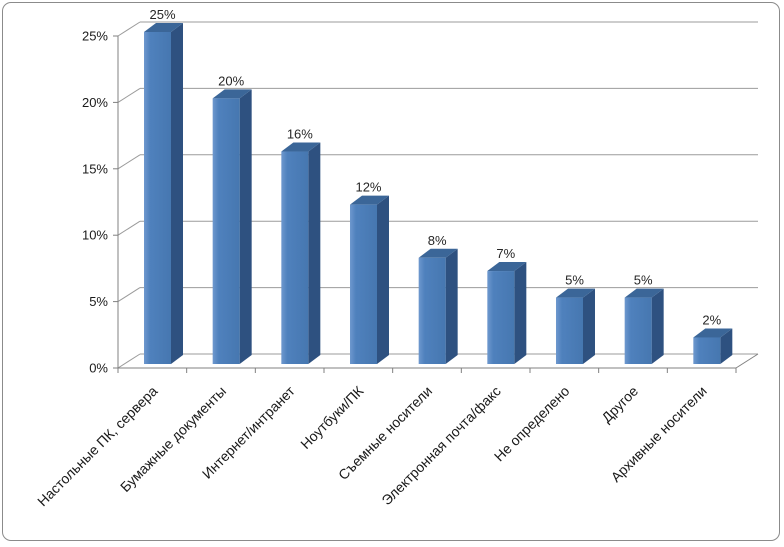  Describe the element at coordinates (300, 134) in the screenshot. I see `data-label: 16%` at that location.